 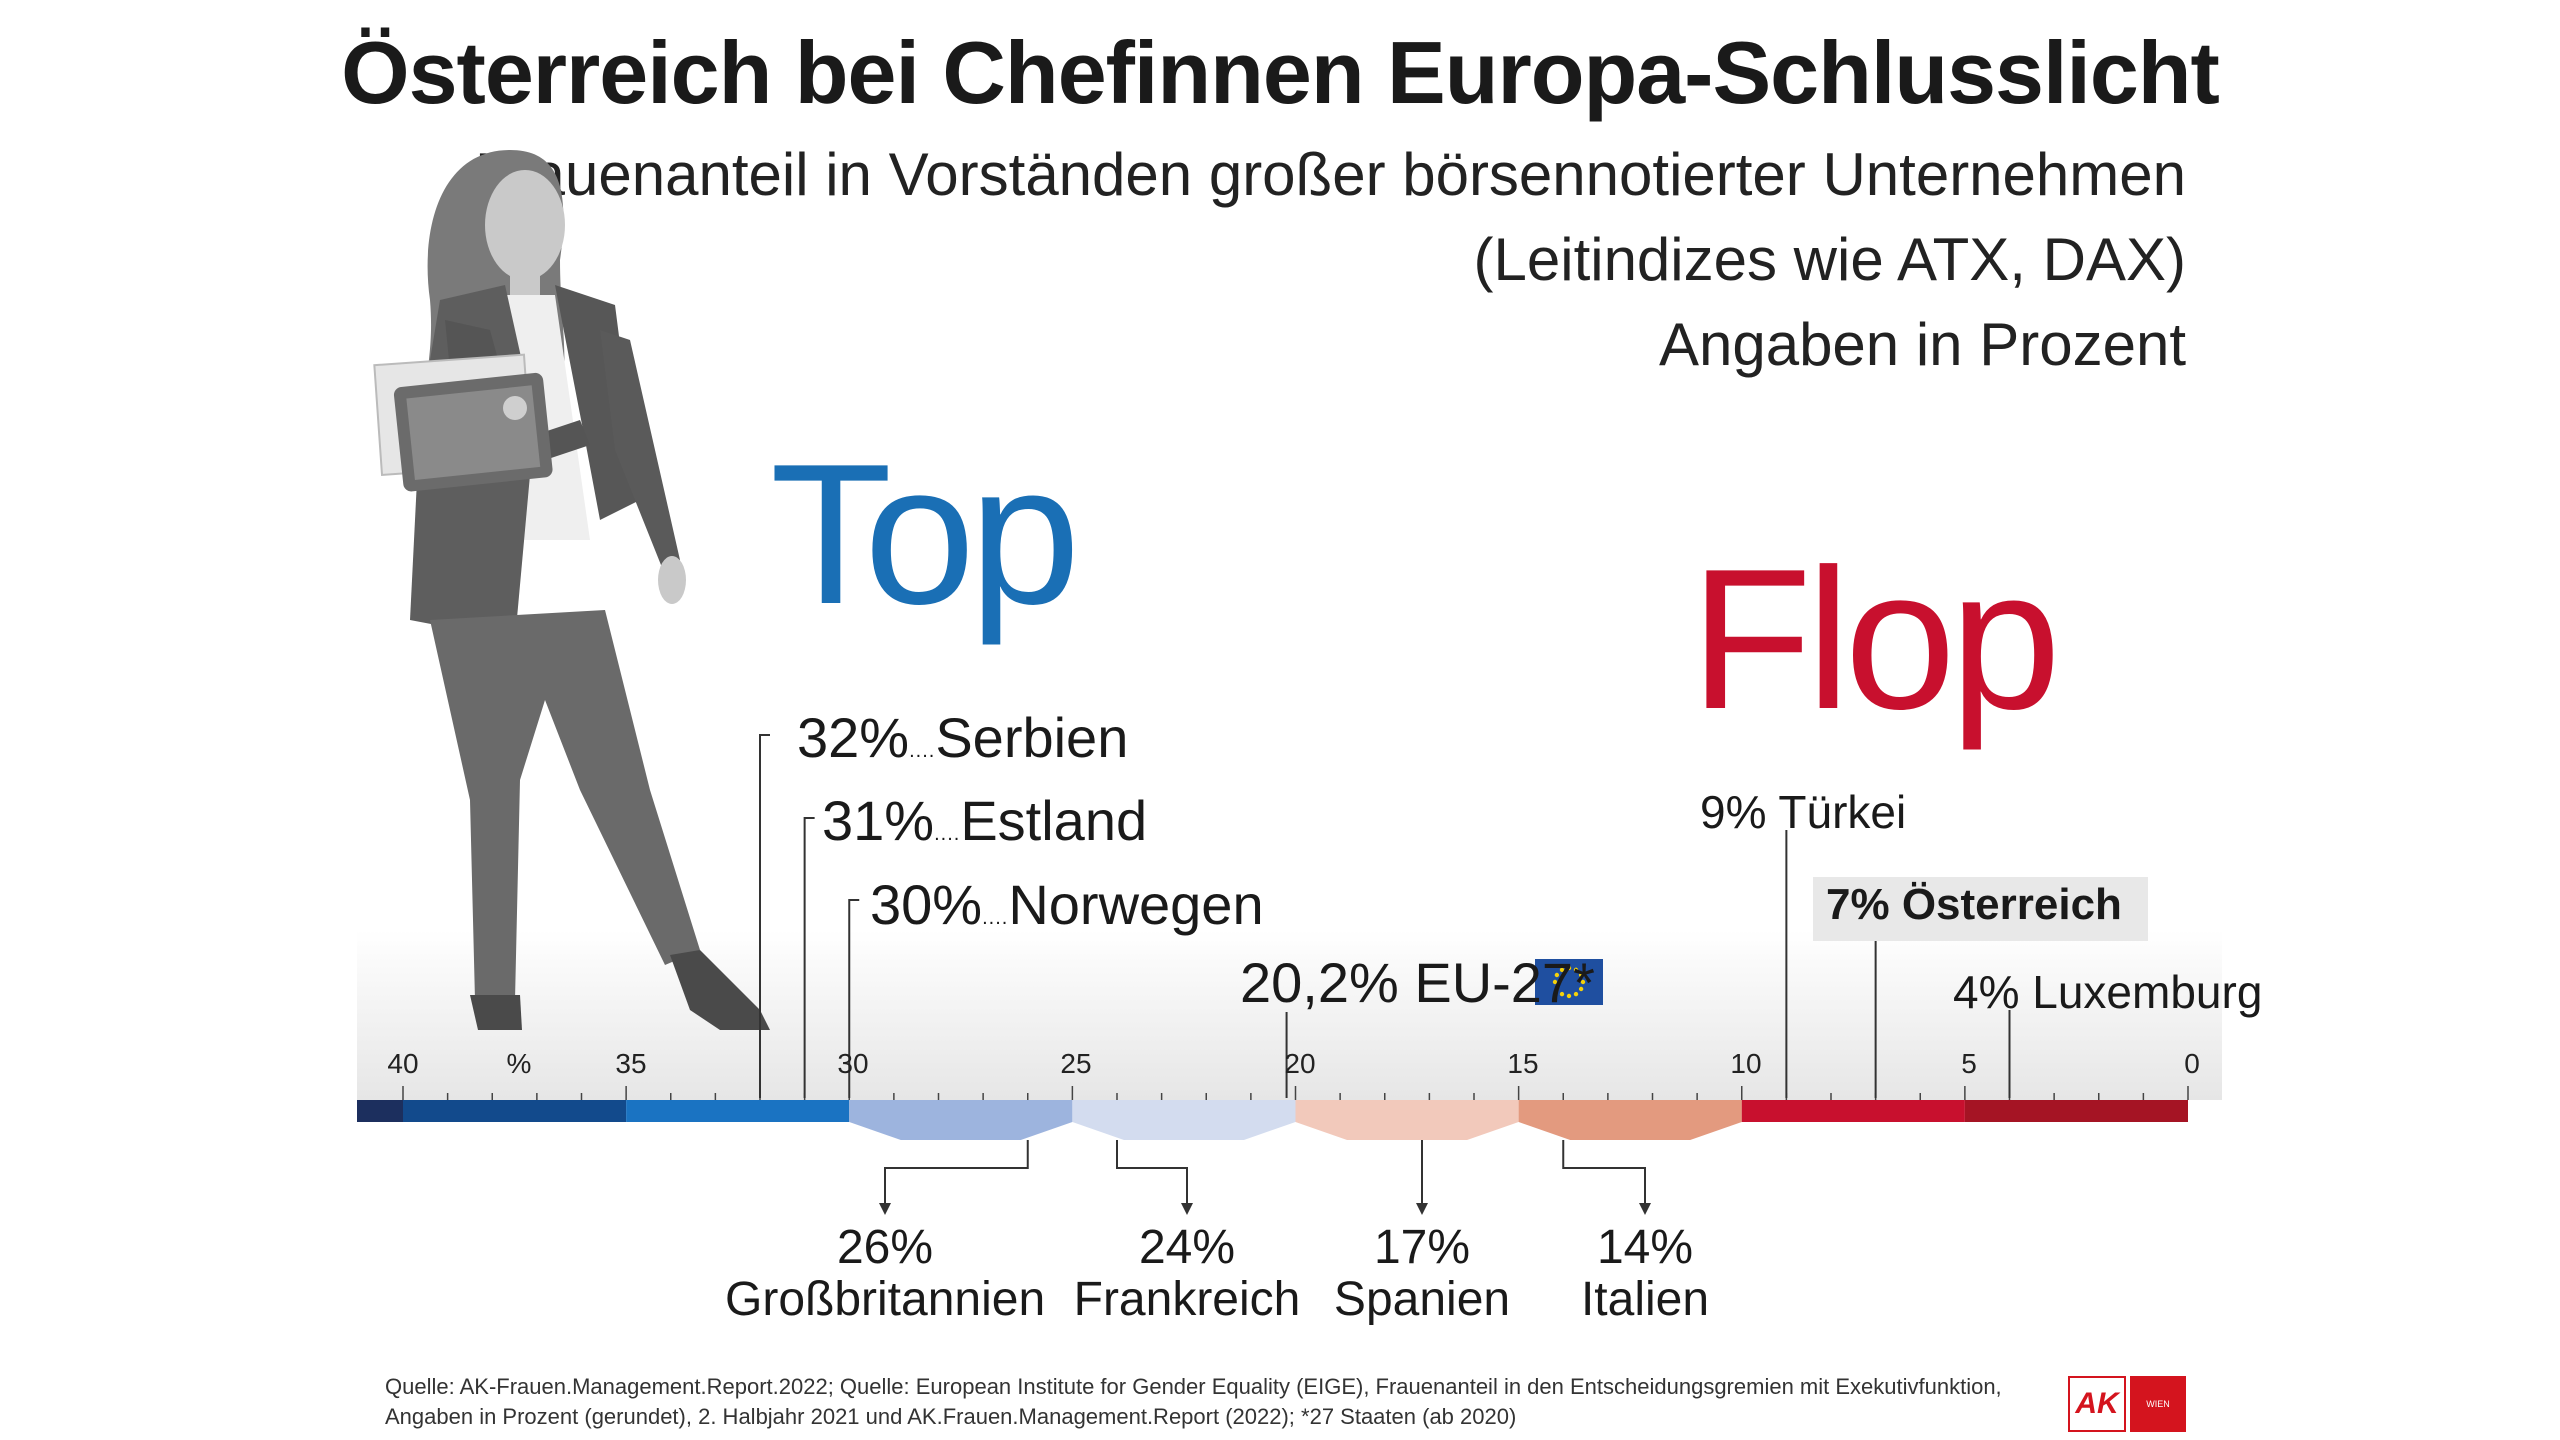 I want to click on value-label: 31%, so click(x=878, y=820).